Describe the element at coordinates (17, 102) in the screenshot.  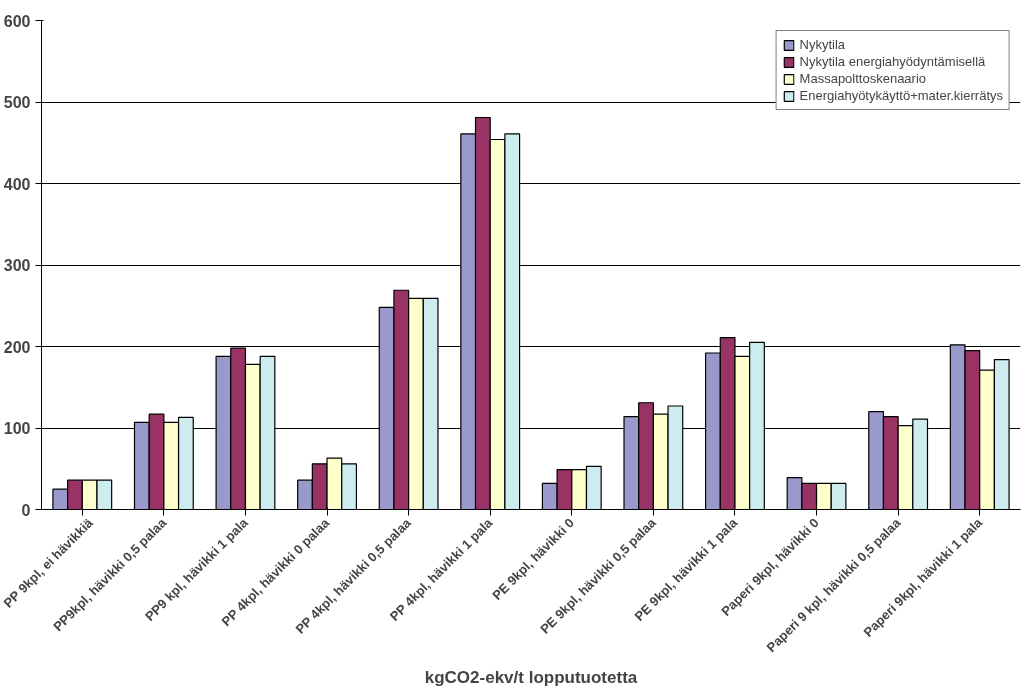
I see `y-tick-label: 500` at that location.